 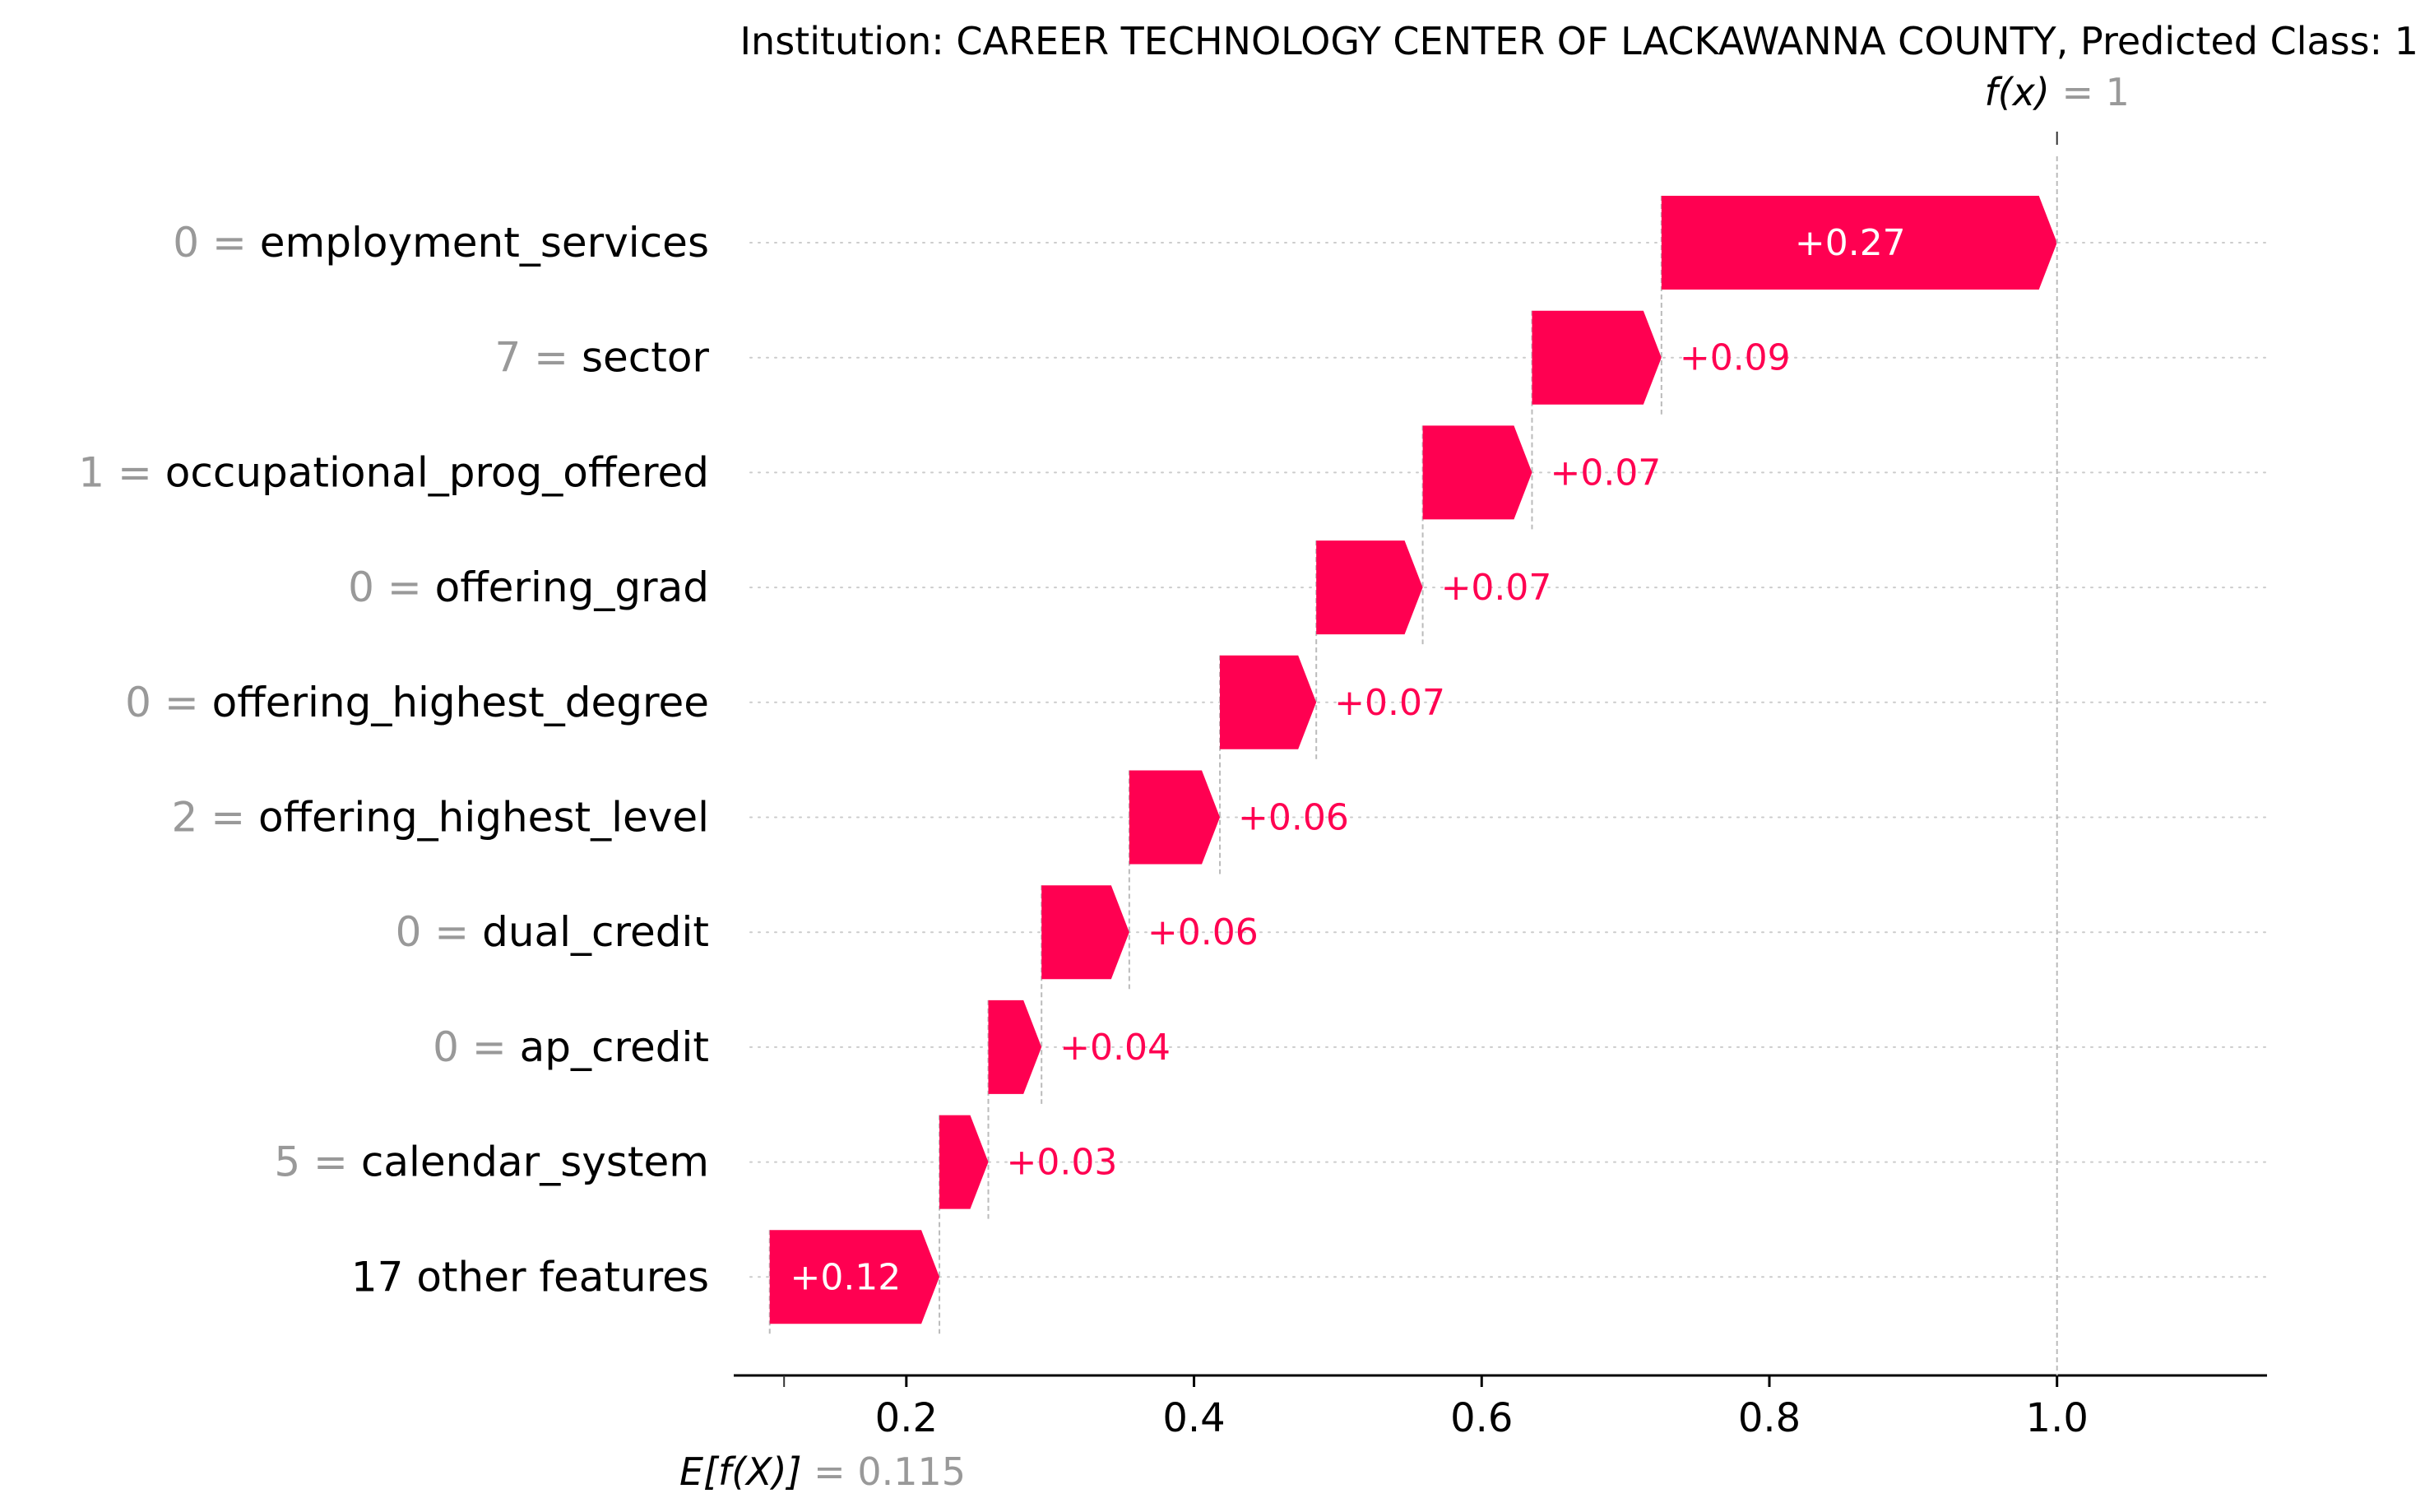 I want to click on x-axis: 0.2 0.4 0.6 0.8 1.0, so click(x=1500, y=1407).